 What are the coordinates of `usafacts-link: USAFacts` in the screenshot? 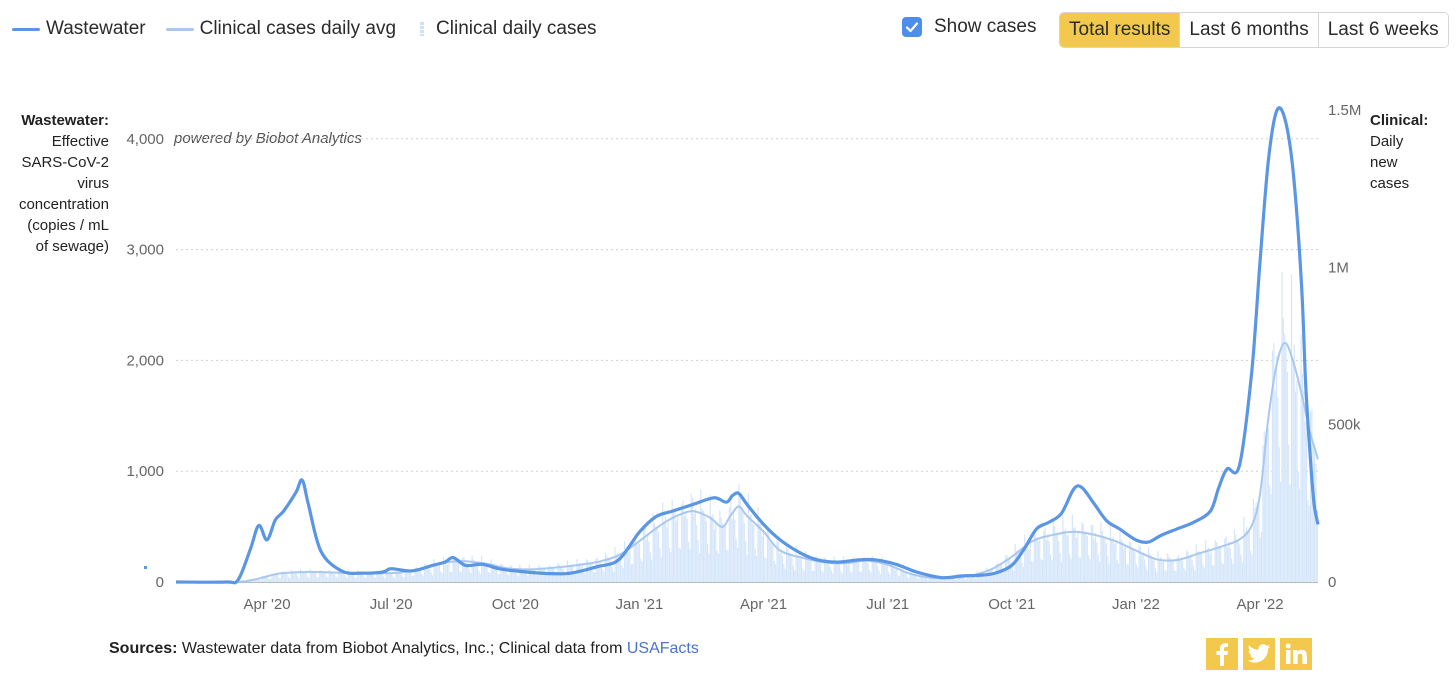 It's located at (662, 648).